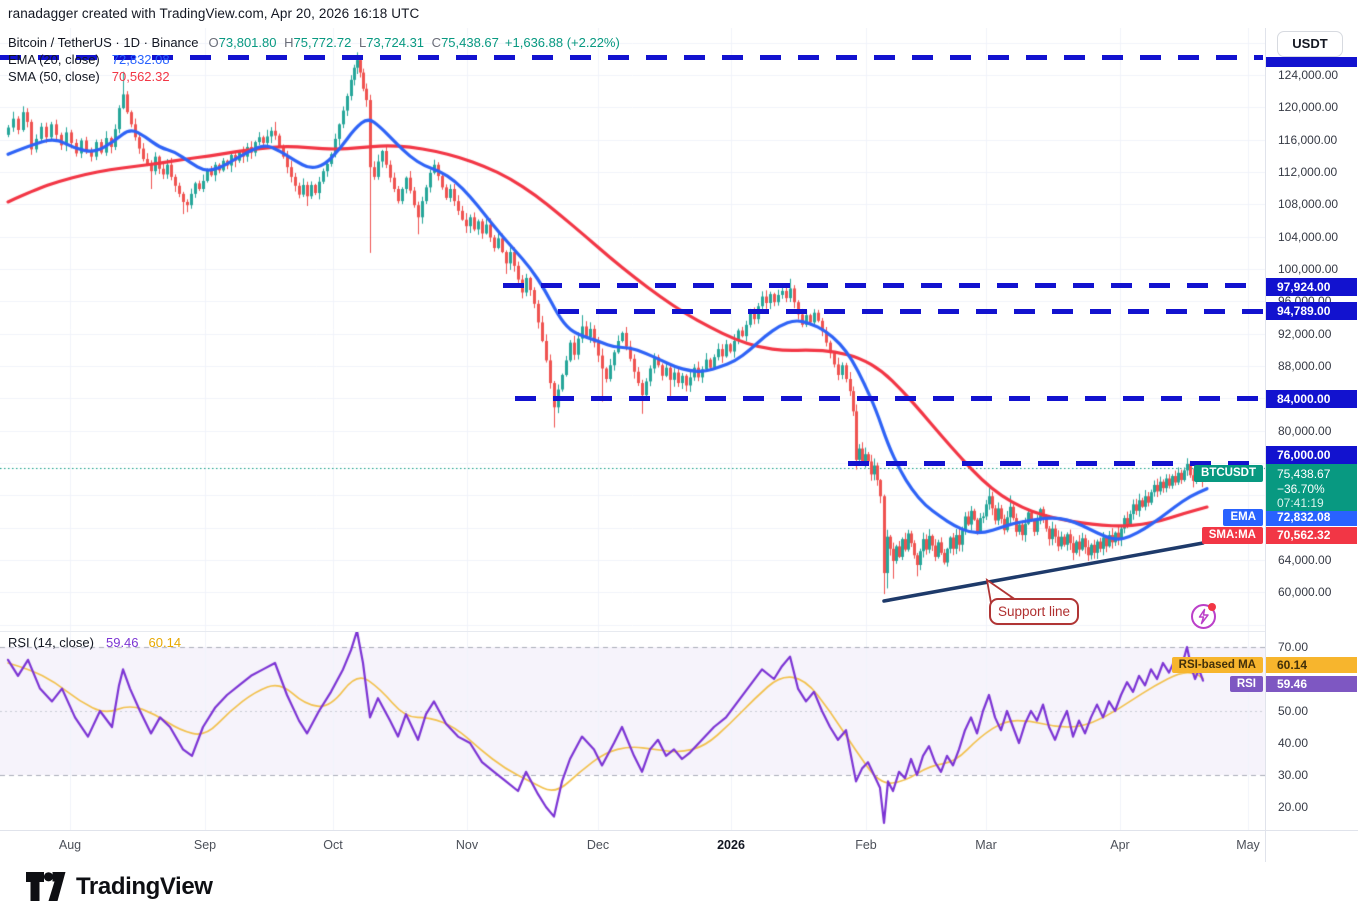  I want to click on price-tick-label: 104,000.00, so click(1308, 236).